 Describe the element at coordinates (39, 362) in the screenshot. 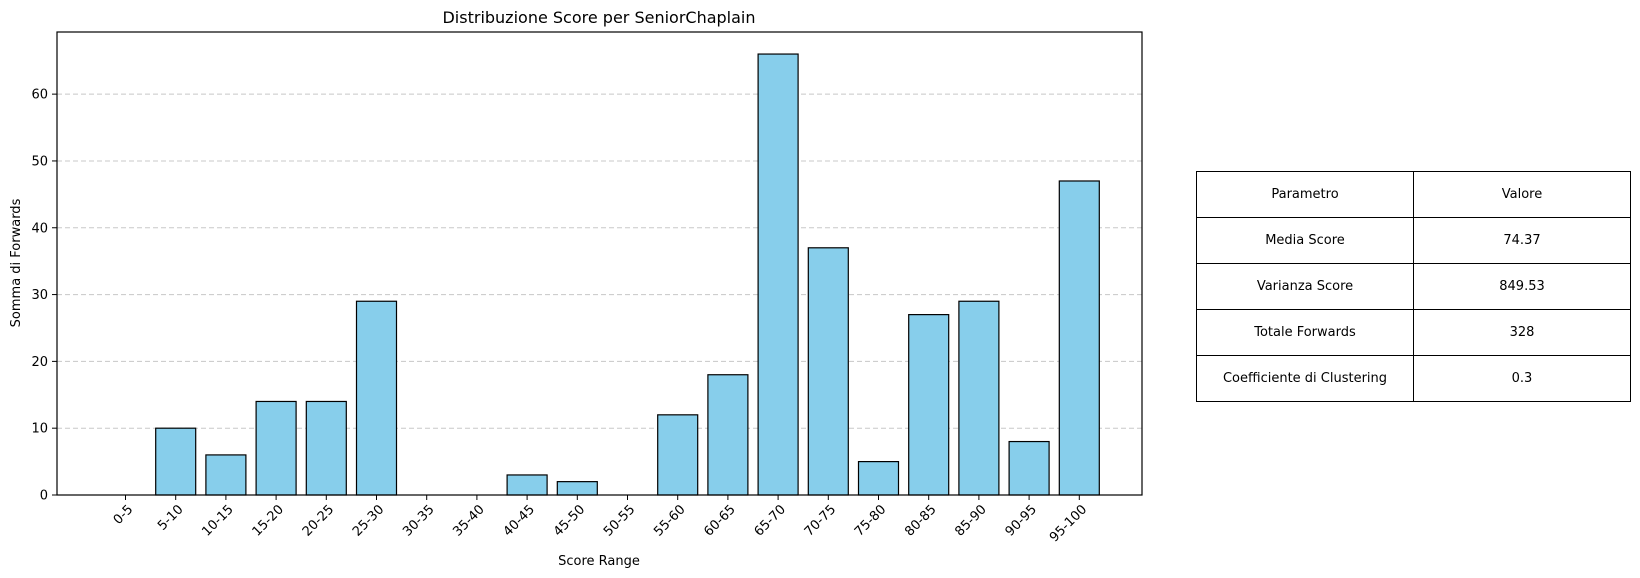

I see `y-tick-label: 20` at that location.